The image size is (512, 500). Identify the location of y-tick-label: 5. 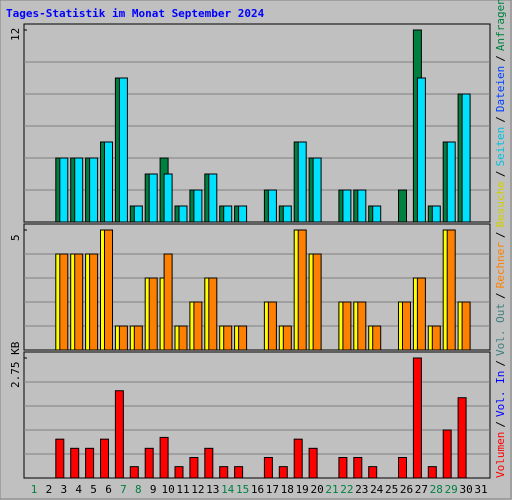
(15, 237).